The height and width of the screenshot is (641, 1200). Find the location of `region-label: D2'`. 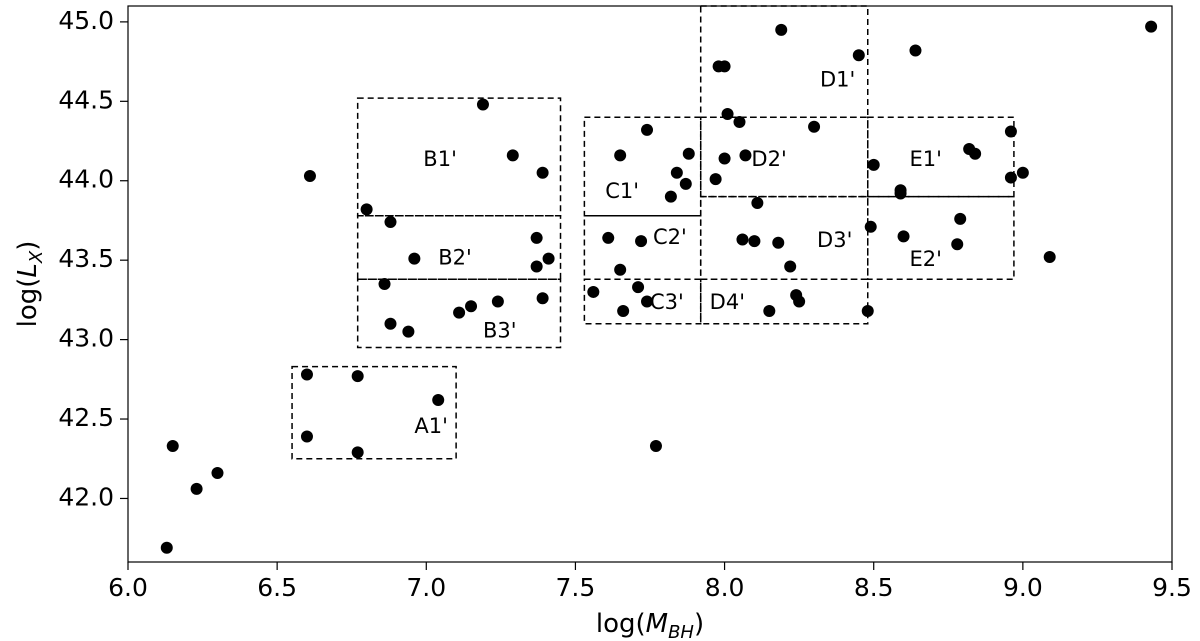

region-label: D2' is located at coordinates (768, 159).